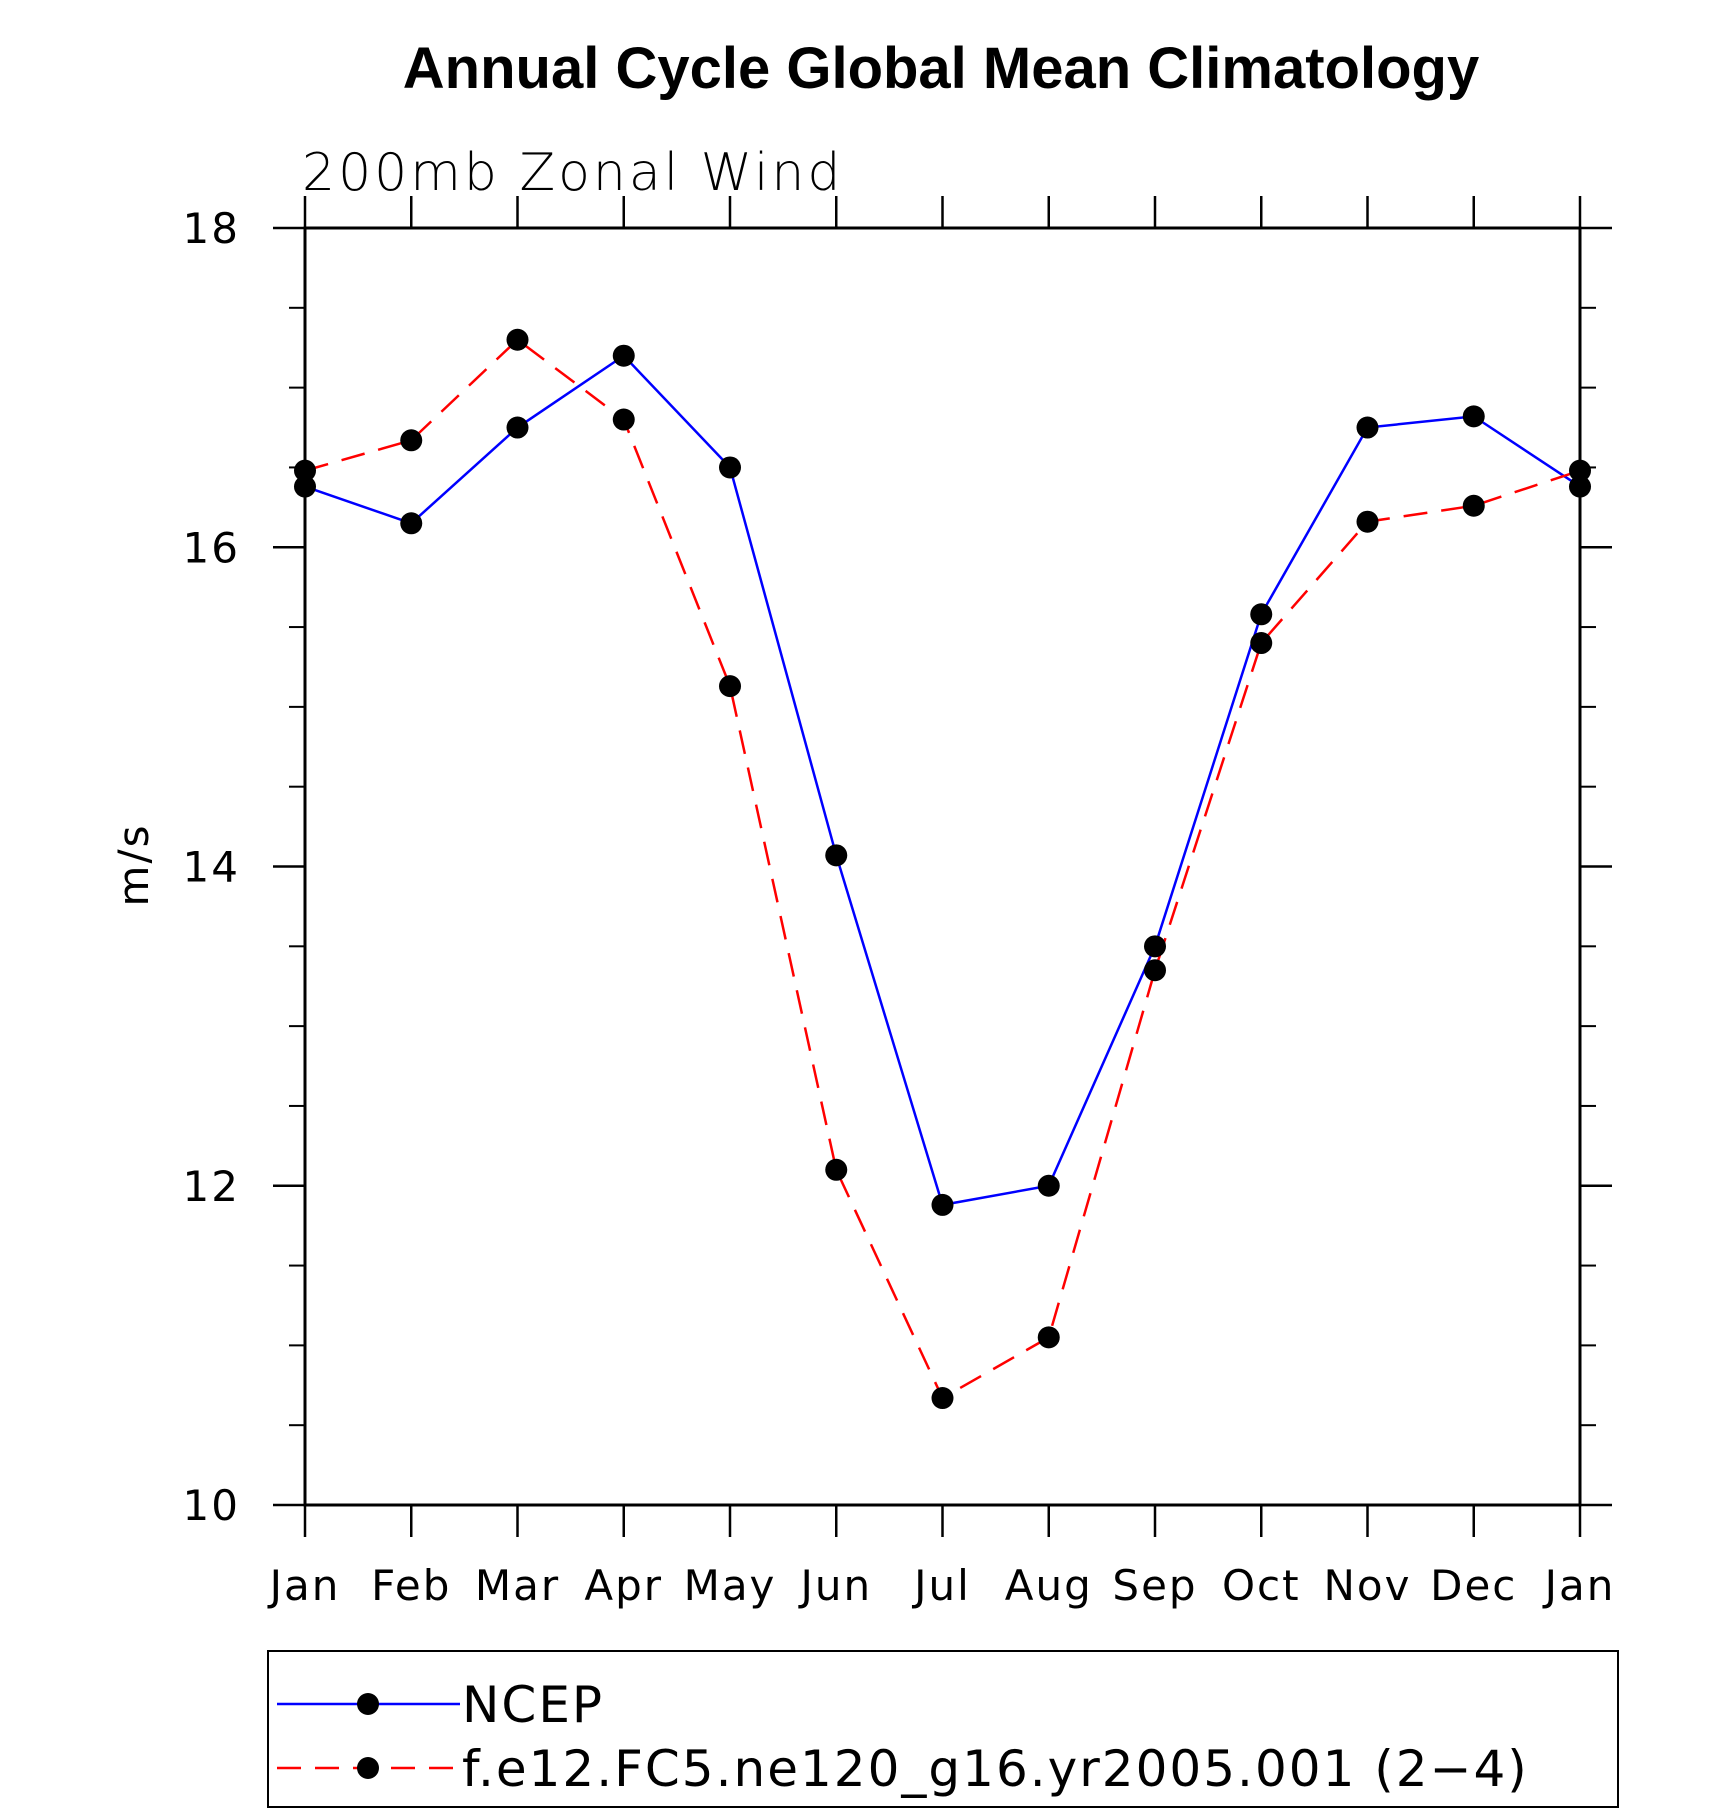 This screenshot has width=1710, height=1816. I want to click on x-tick-label: May, so click(730, 1585).